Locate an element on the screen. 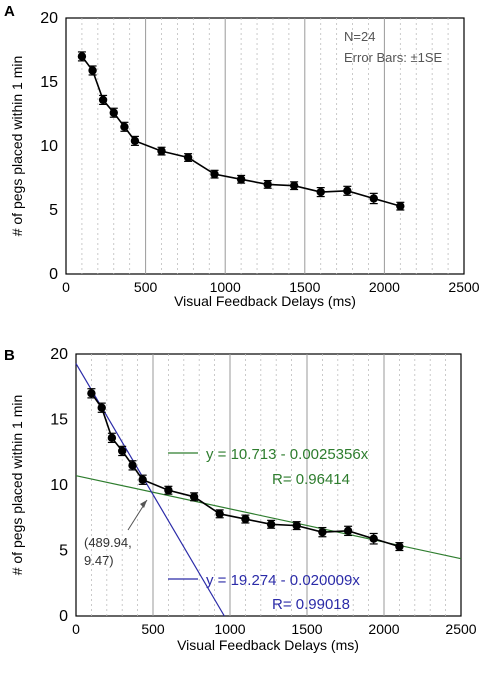  panel-a-x-tick-label: 2500 is located at coordinates (463, 287).